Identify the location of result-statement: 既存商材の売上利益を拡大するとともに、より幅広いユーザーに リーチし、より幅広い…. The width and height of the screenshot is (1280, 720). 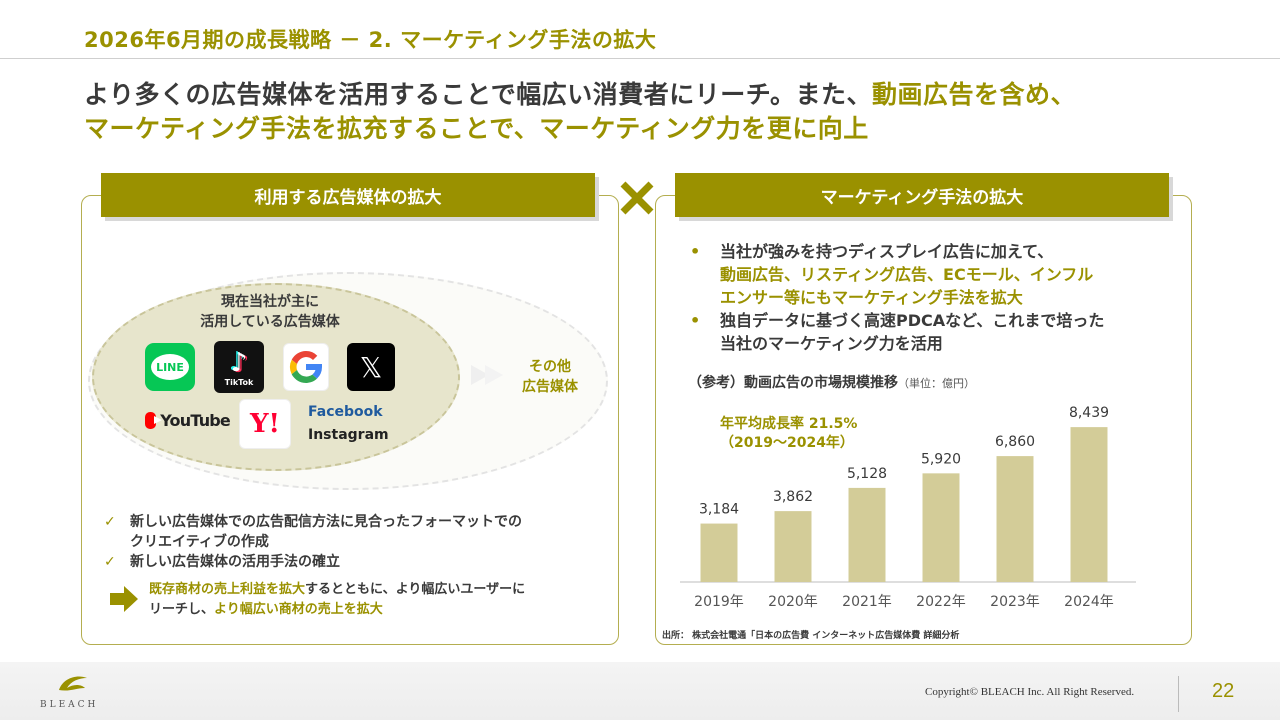
(337, 600).